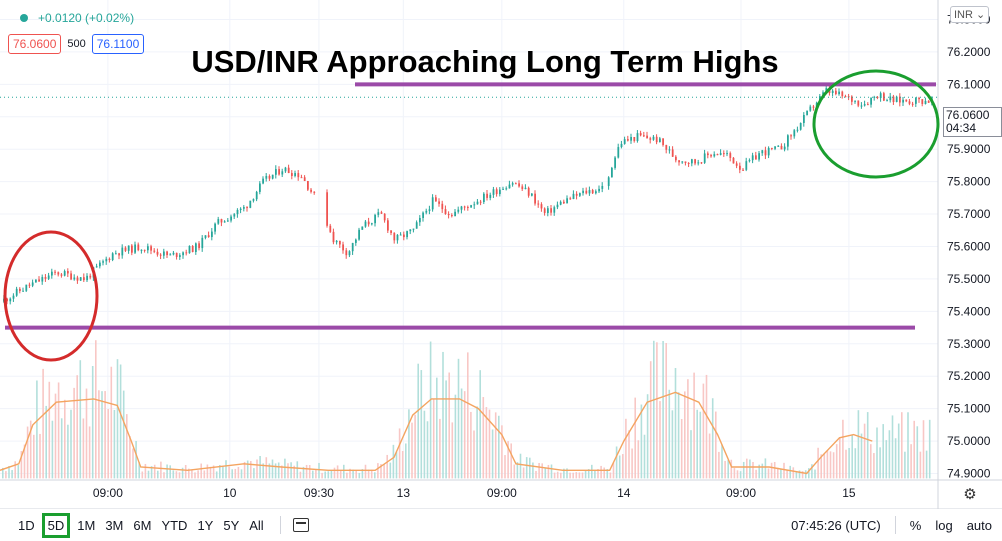 This screenshot has height=541, width=1002. What do you see at coordinates (969, 52) in the screenshot?
I see `y-tick-label: 76.2000` at bounding box center [969, 52].